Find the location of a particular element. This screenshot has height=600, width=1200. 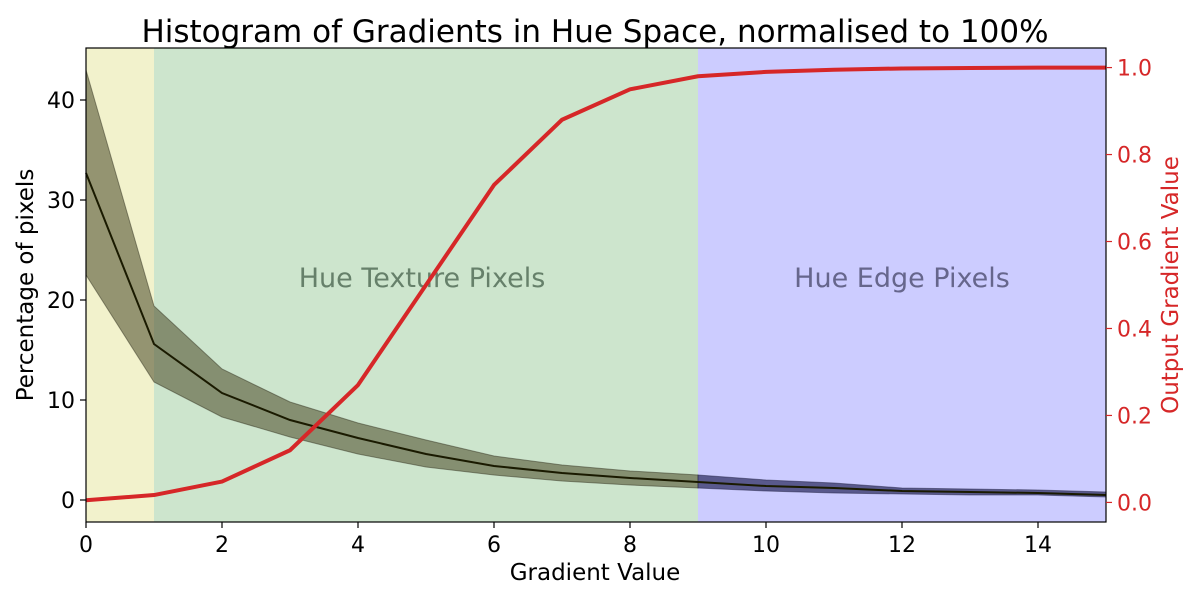

y-axis-right: 0.0 0.2 0.4 0.6 0.8 1.0 is located at coordinates (1129, 286).